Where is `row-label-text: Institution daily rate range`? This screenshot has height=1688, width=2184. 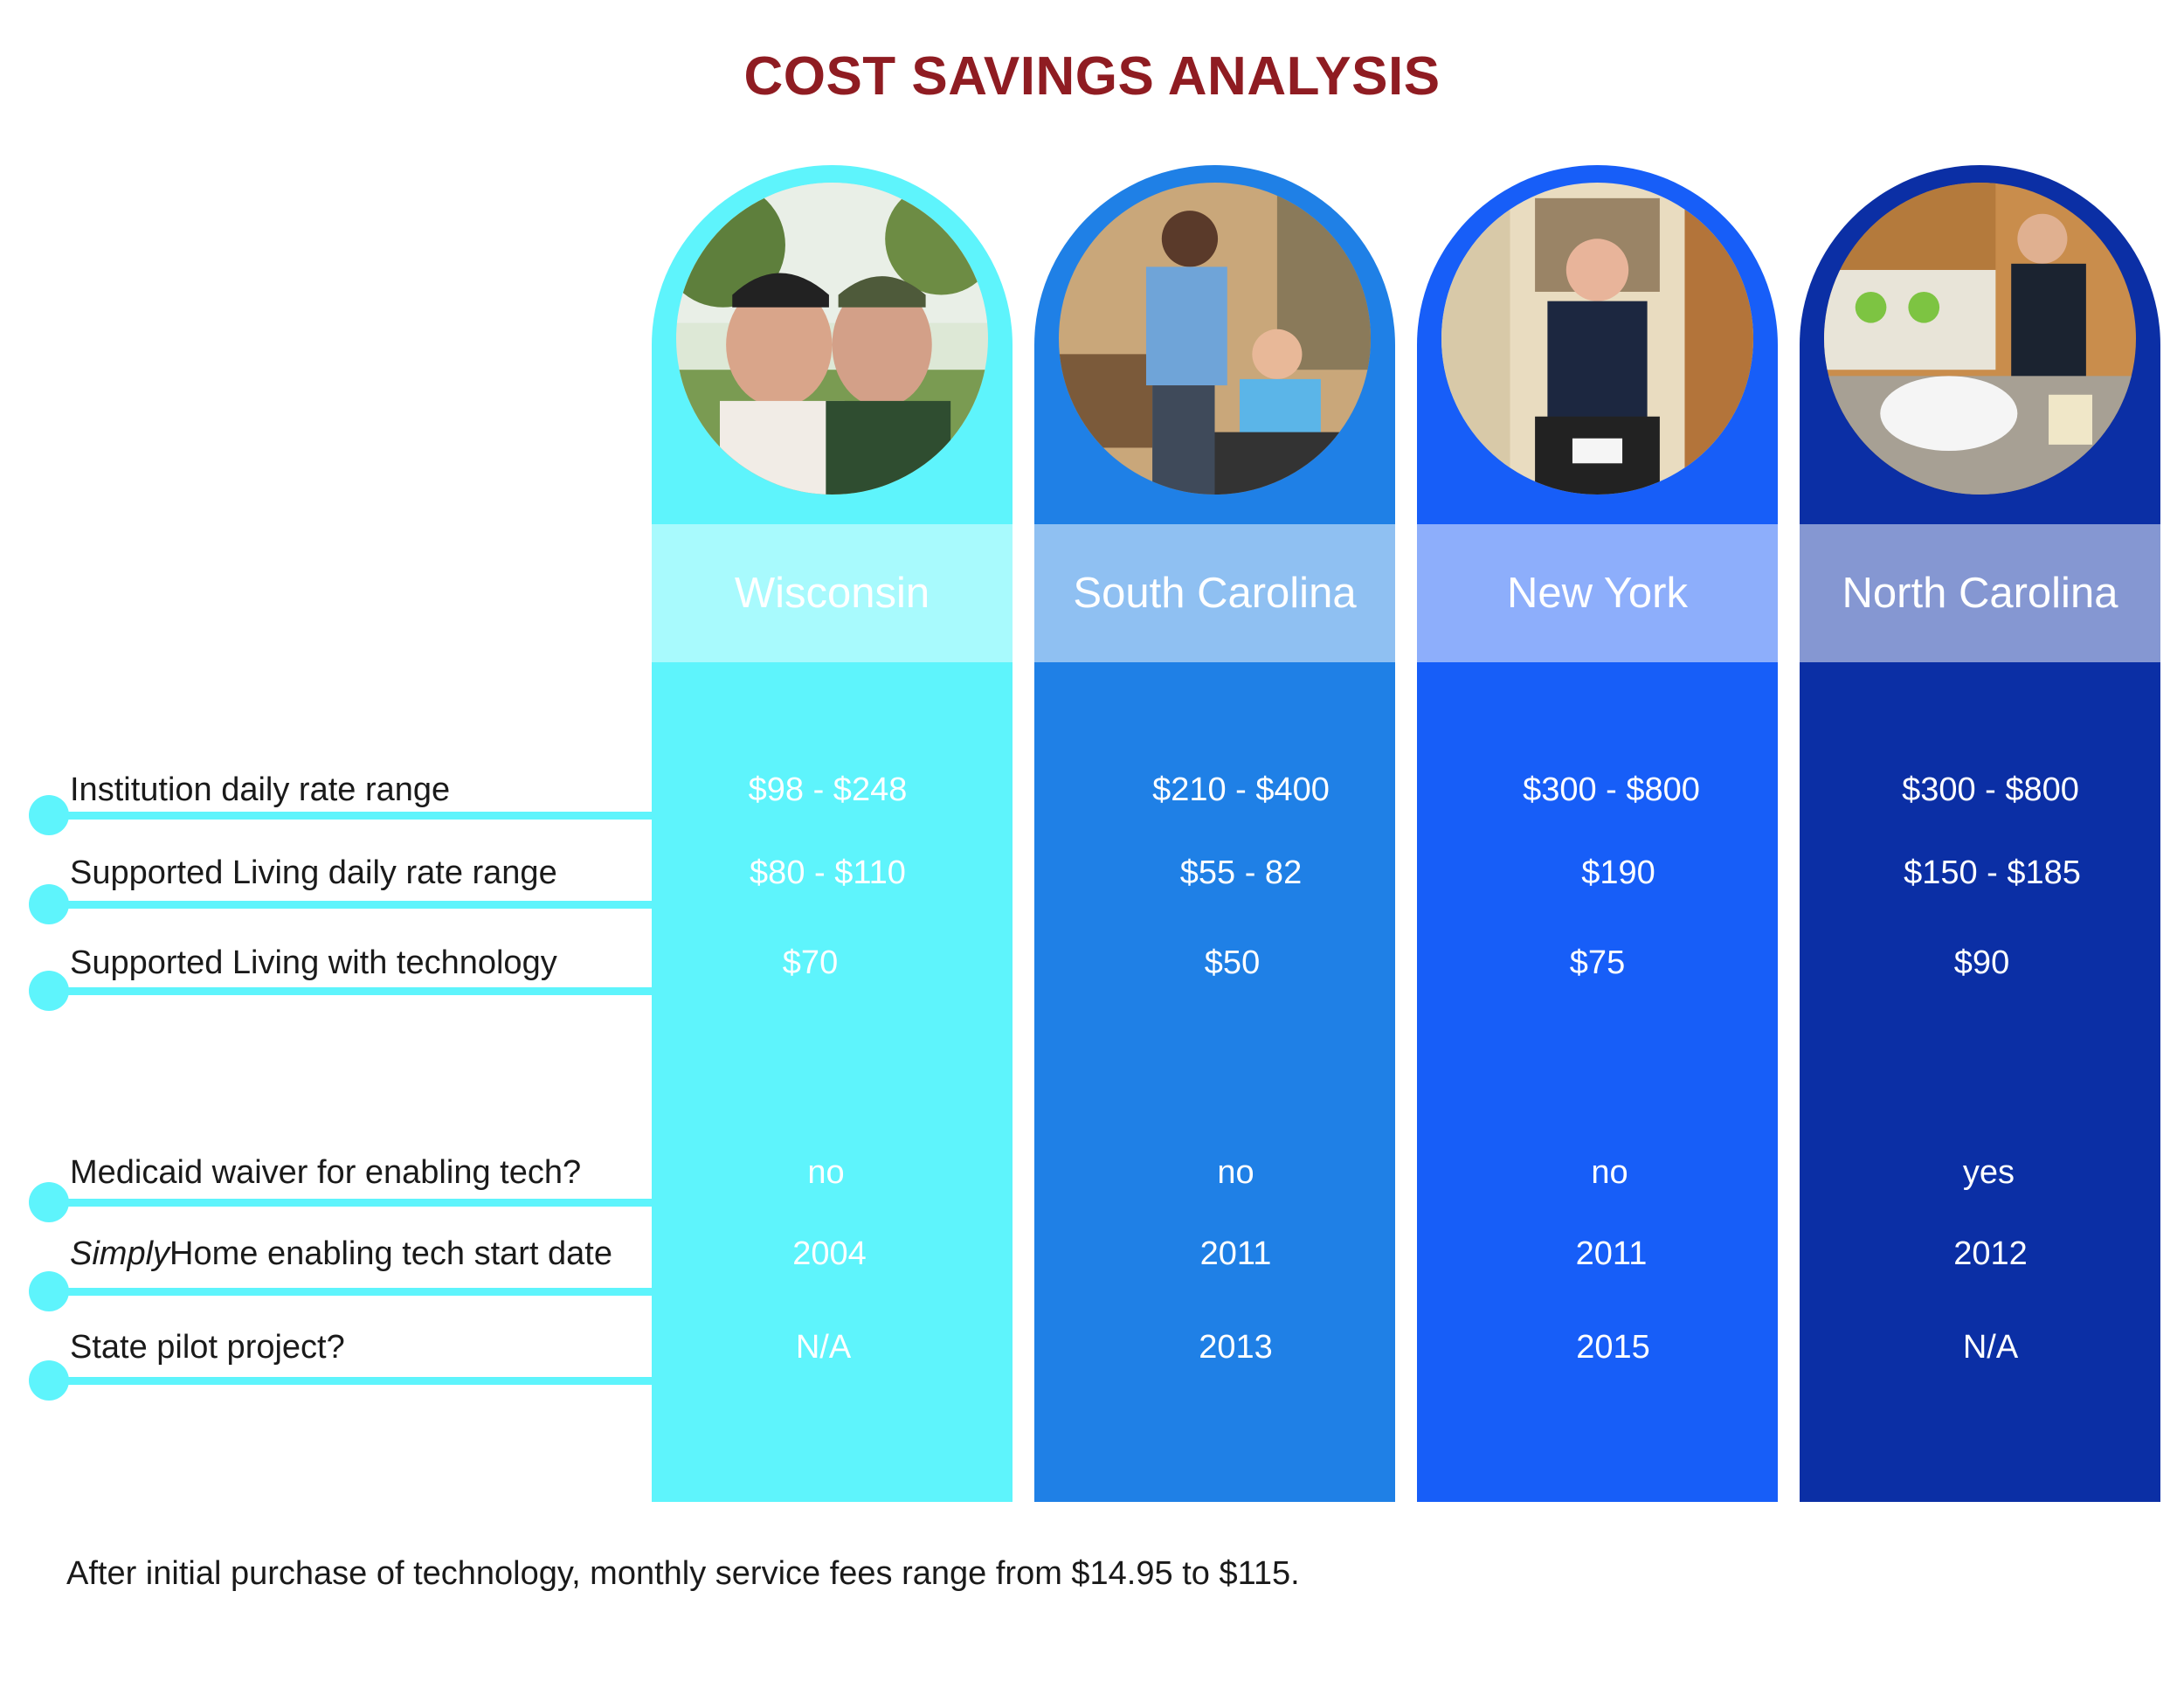
row-label-text: Institution daily rate range is located at coordinates (260, 789).